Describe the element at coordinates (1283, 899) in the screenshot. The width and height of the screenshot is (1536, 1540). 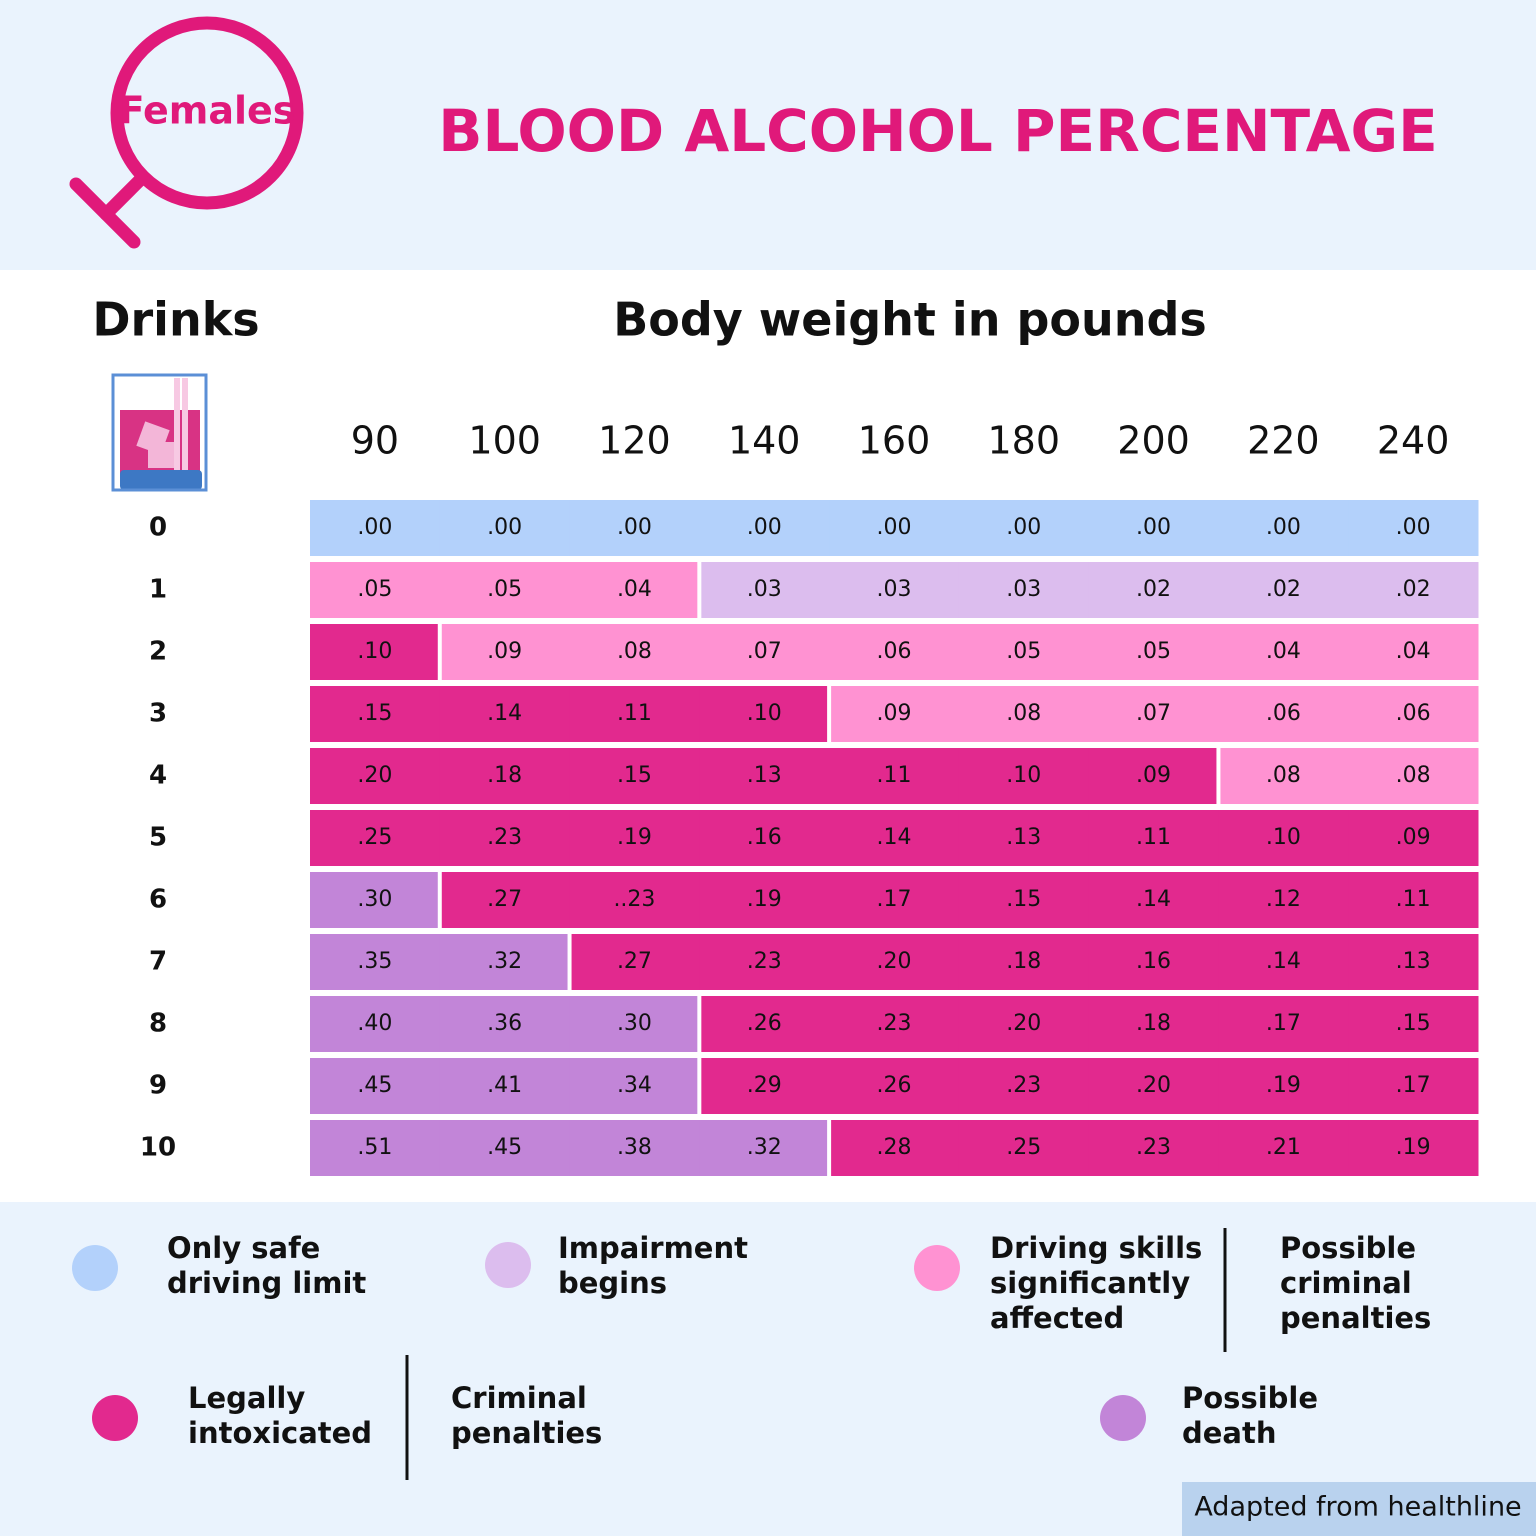
I see `cell: .12` at that location.